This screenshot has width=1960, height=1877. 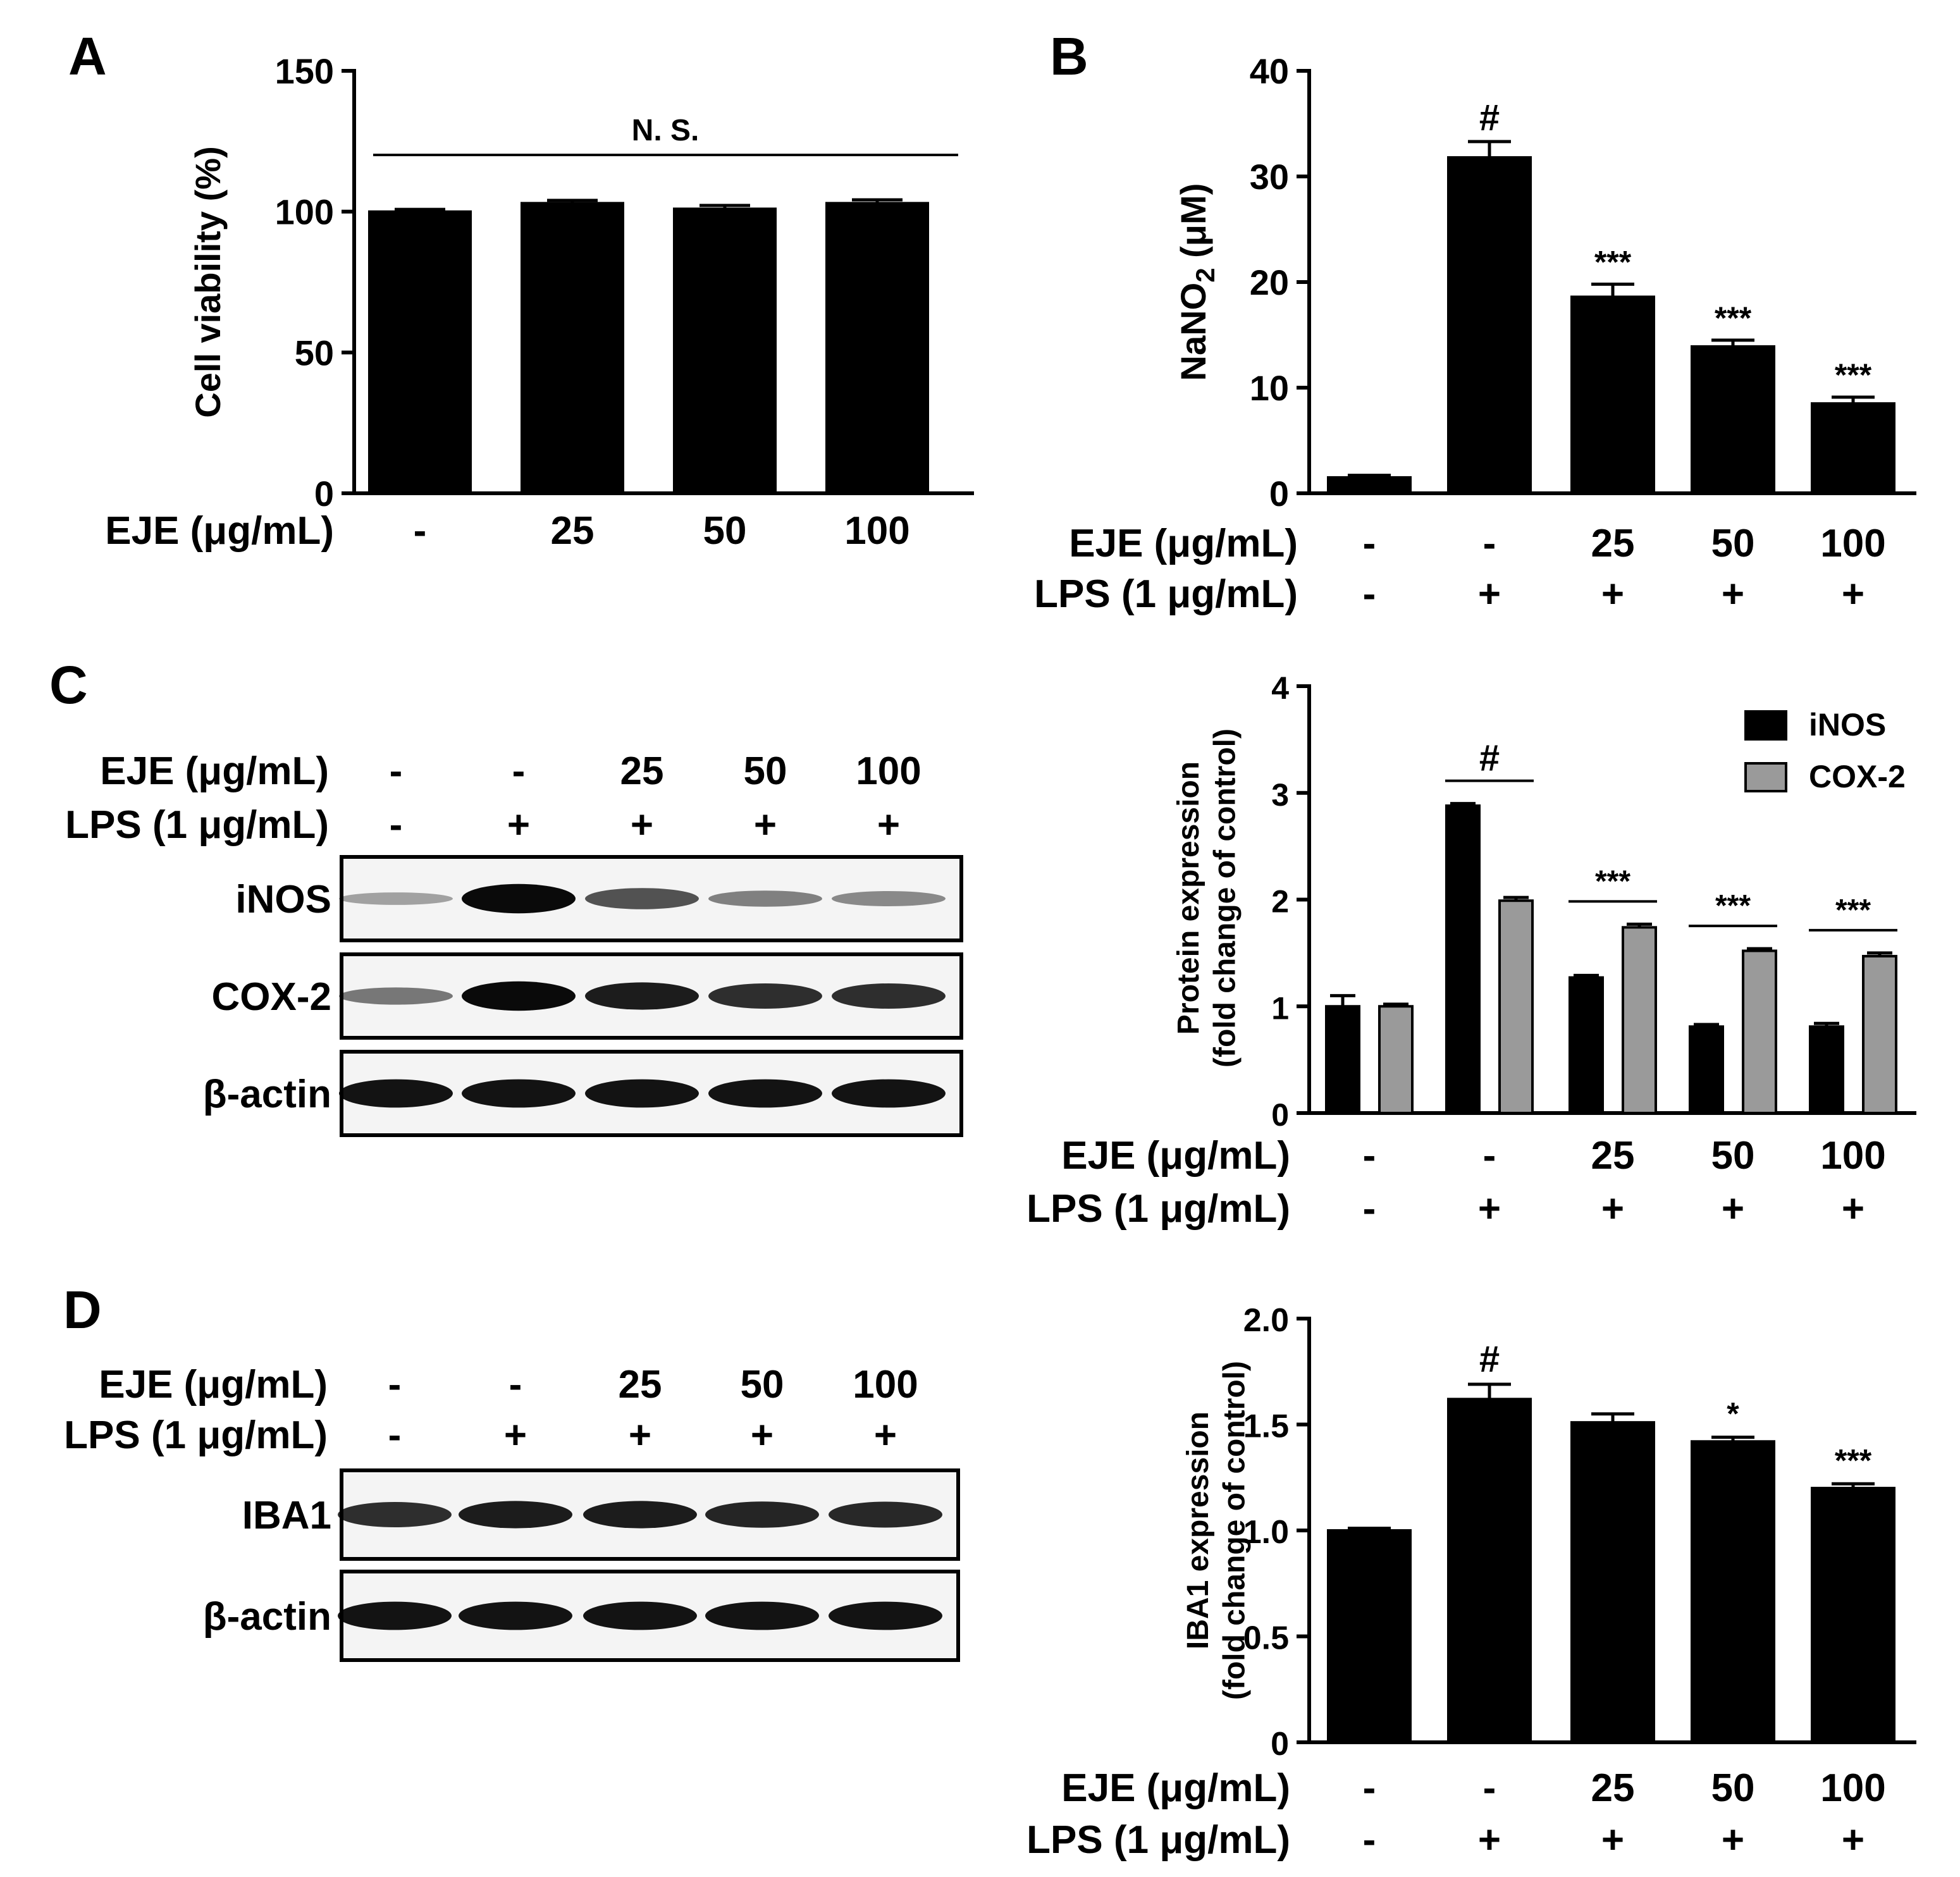 I want to click on significance-marker: *, so click(x=1733, y=1414).